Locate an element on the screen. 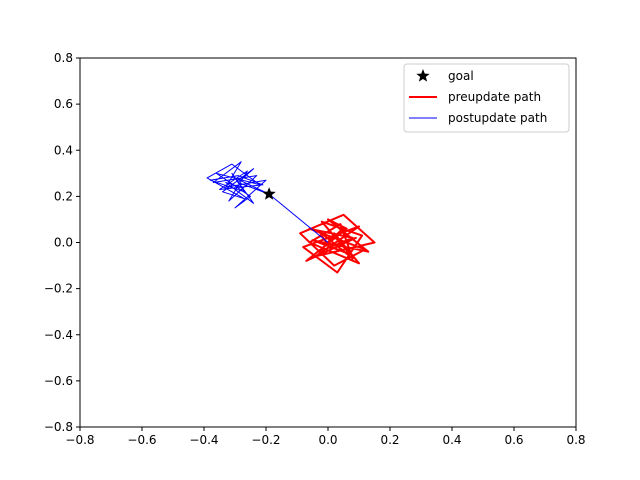  y-tick-label: 0.4 is located at coordinates (63, 150).